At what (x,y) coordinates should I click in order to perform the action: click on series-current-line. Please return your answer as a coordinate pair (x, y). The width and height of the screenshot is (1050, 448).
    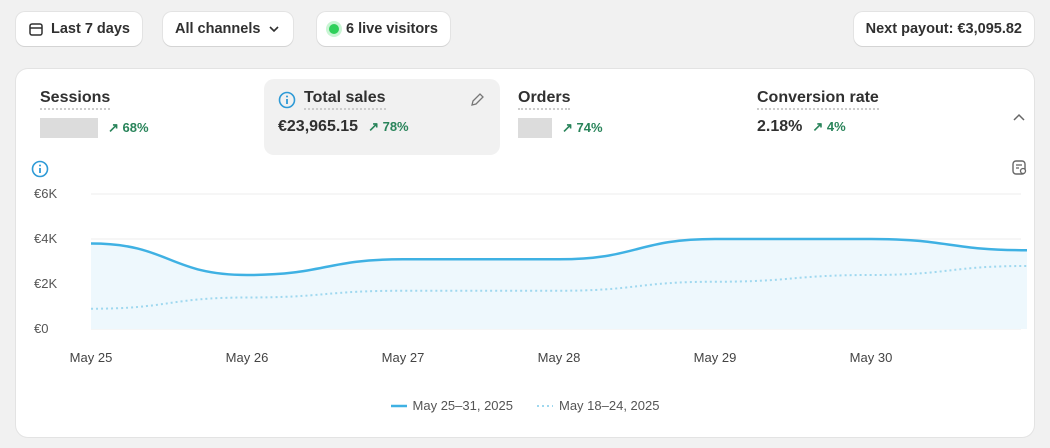
    Looking at the image, I should click on (559, 257).